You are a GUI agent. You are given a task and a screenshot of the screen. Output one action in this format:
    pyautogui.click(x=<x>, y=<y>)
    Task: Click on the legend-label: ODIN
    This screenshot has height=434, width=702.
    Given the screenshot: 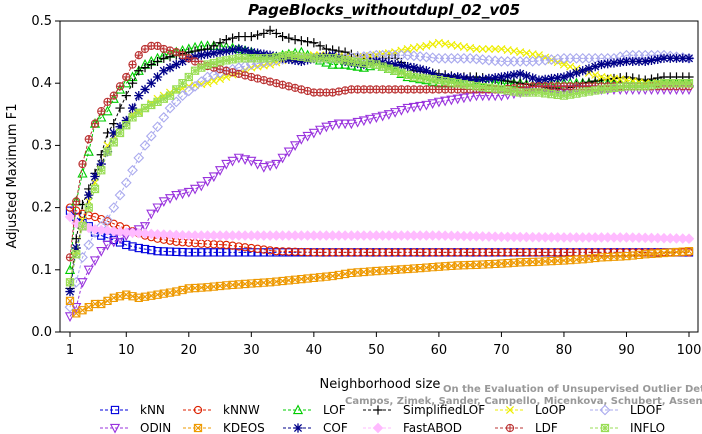 What is the action you would take?
    pyautogui.click(x=155, y=427)
    